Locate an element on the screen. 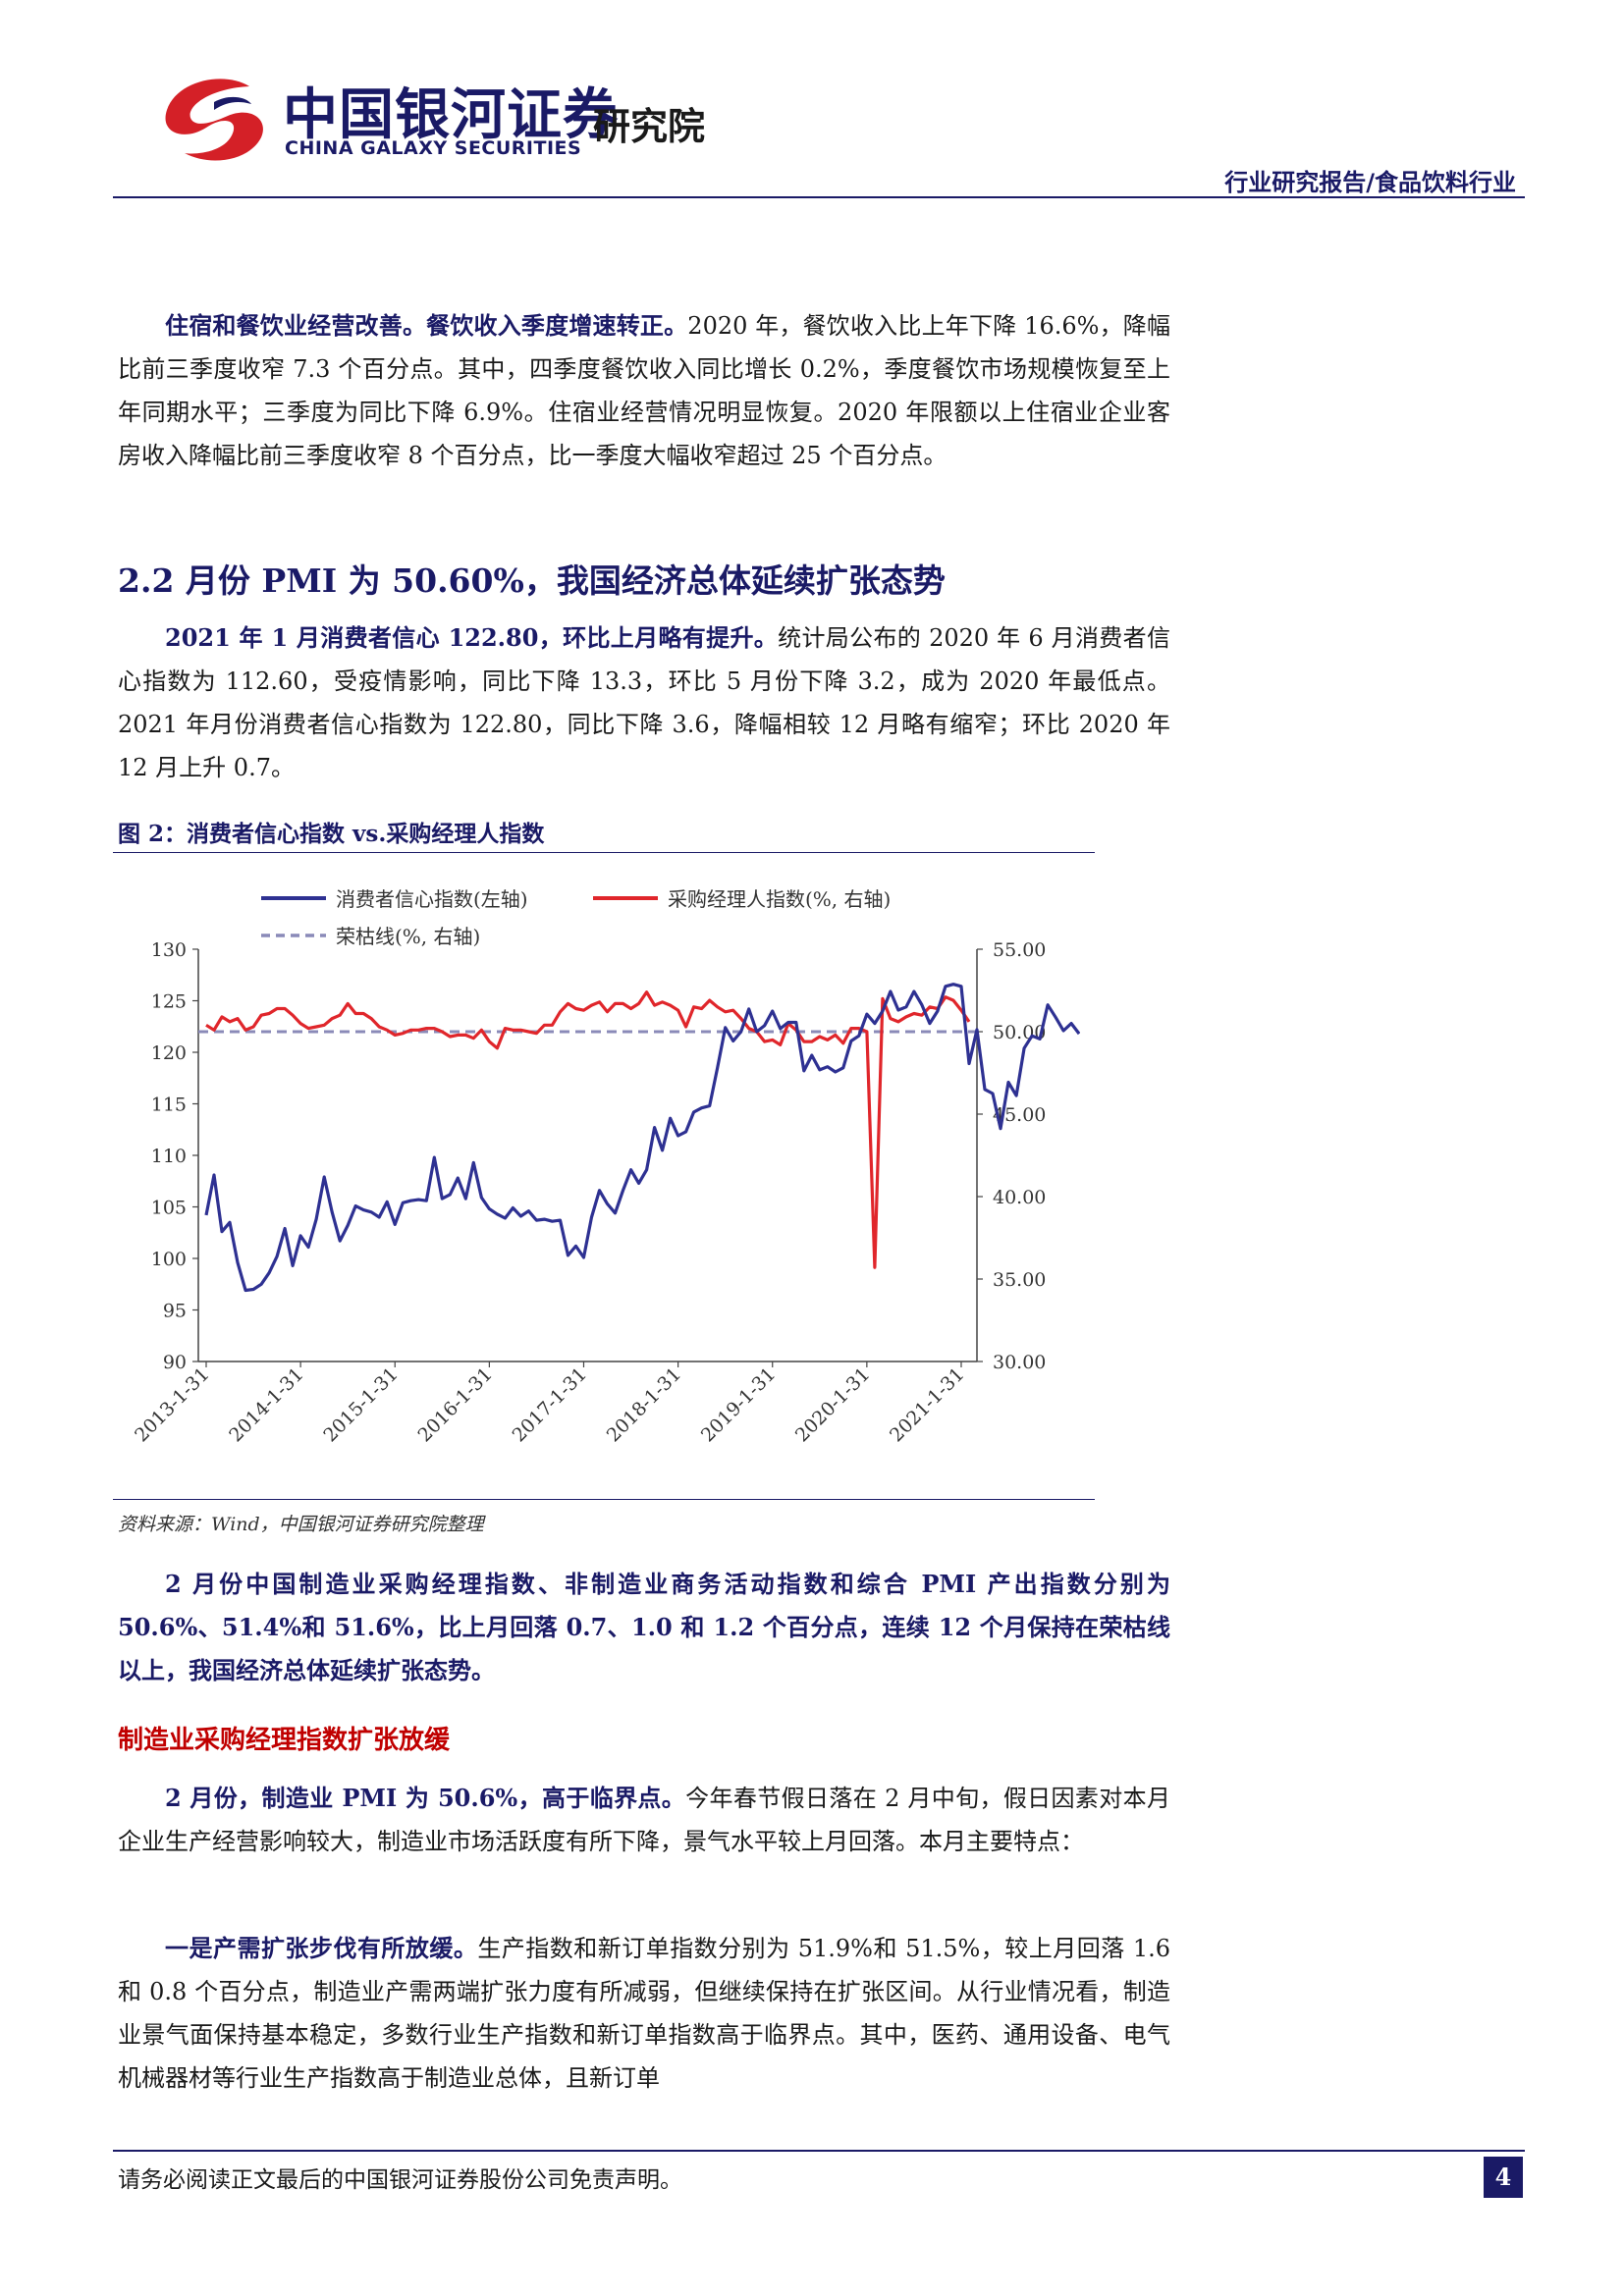 The width and height of the screenshot is (1624, 2296). paragraph-lead: 2 月份，制造业 PMI 为 50.6%，高于临界点。 is located at coordinates (425, 1798).